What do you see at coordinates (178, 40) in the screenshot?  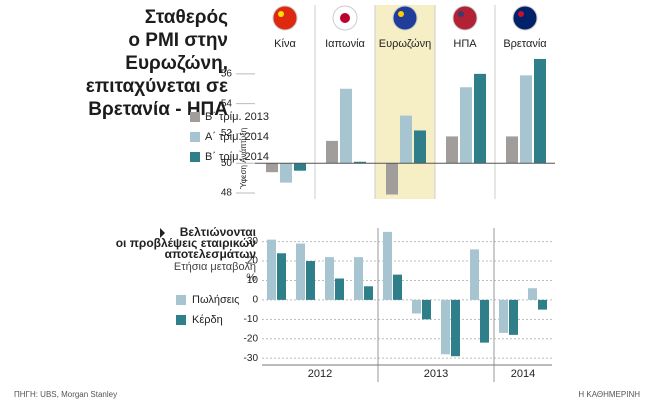 I see `title-line: ο PMI στην` at bounding box center [178, 40].